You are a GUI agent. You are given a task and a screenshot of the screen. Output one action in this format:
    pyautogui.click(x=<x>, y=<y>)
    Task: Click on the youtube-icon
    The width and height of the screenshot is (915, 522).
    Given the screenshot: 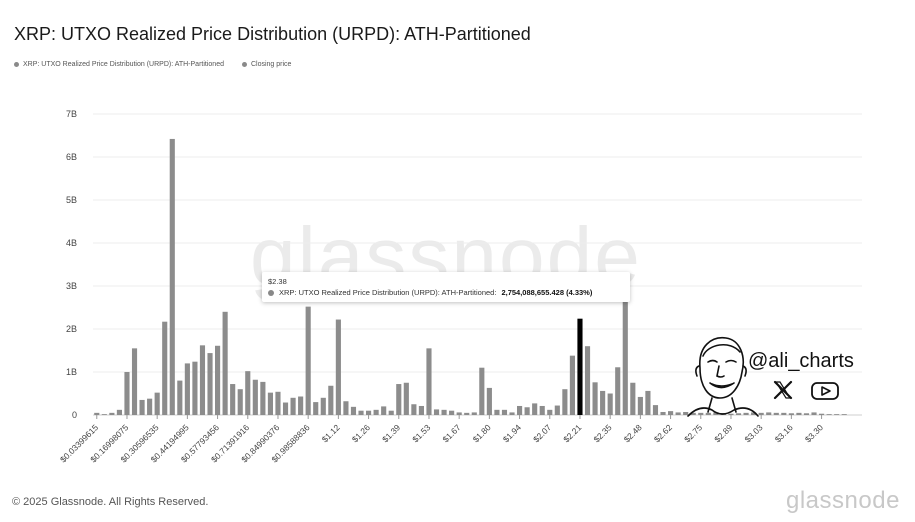 What is the action you would take?
    pyautogui.click(x=825, y=391)
    